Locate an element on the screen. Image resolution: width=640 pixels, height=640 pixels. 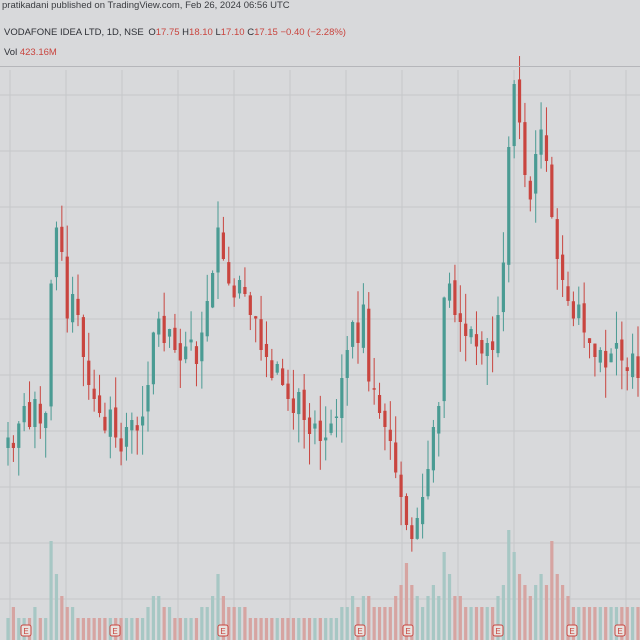
close-label: C is located at coordinates (251, 32).